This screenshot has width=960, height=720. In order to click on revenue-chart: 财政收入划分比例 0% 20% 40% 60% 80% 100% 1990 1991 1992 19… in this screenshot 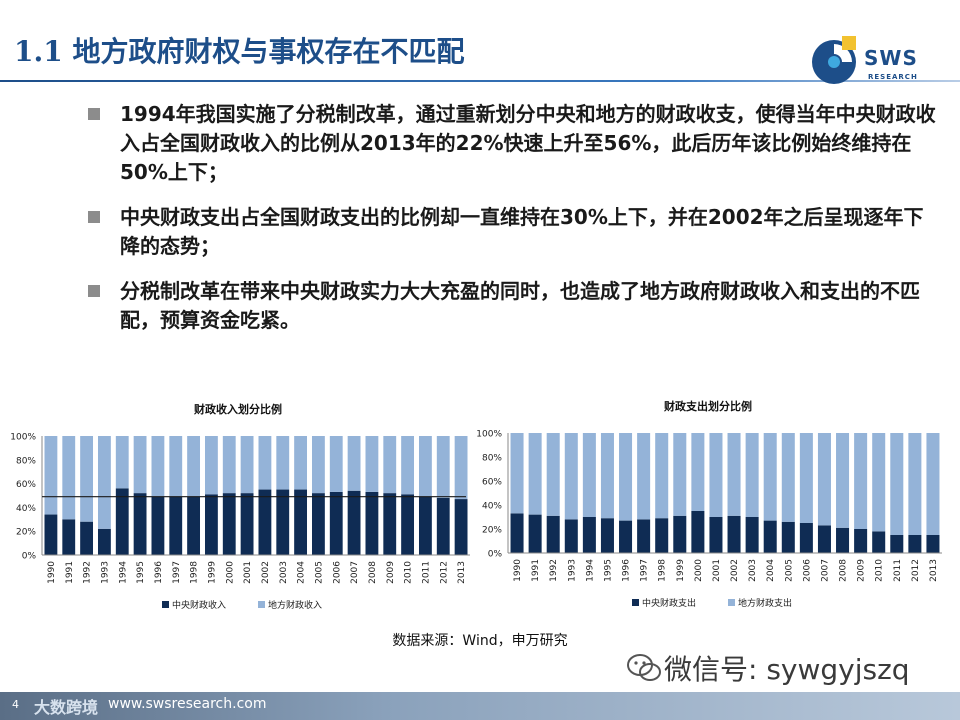, I will do `click(240, 506)`.